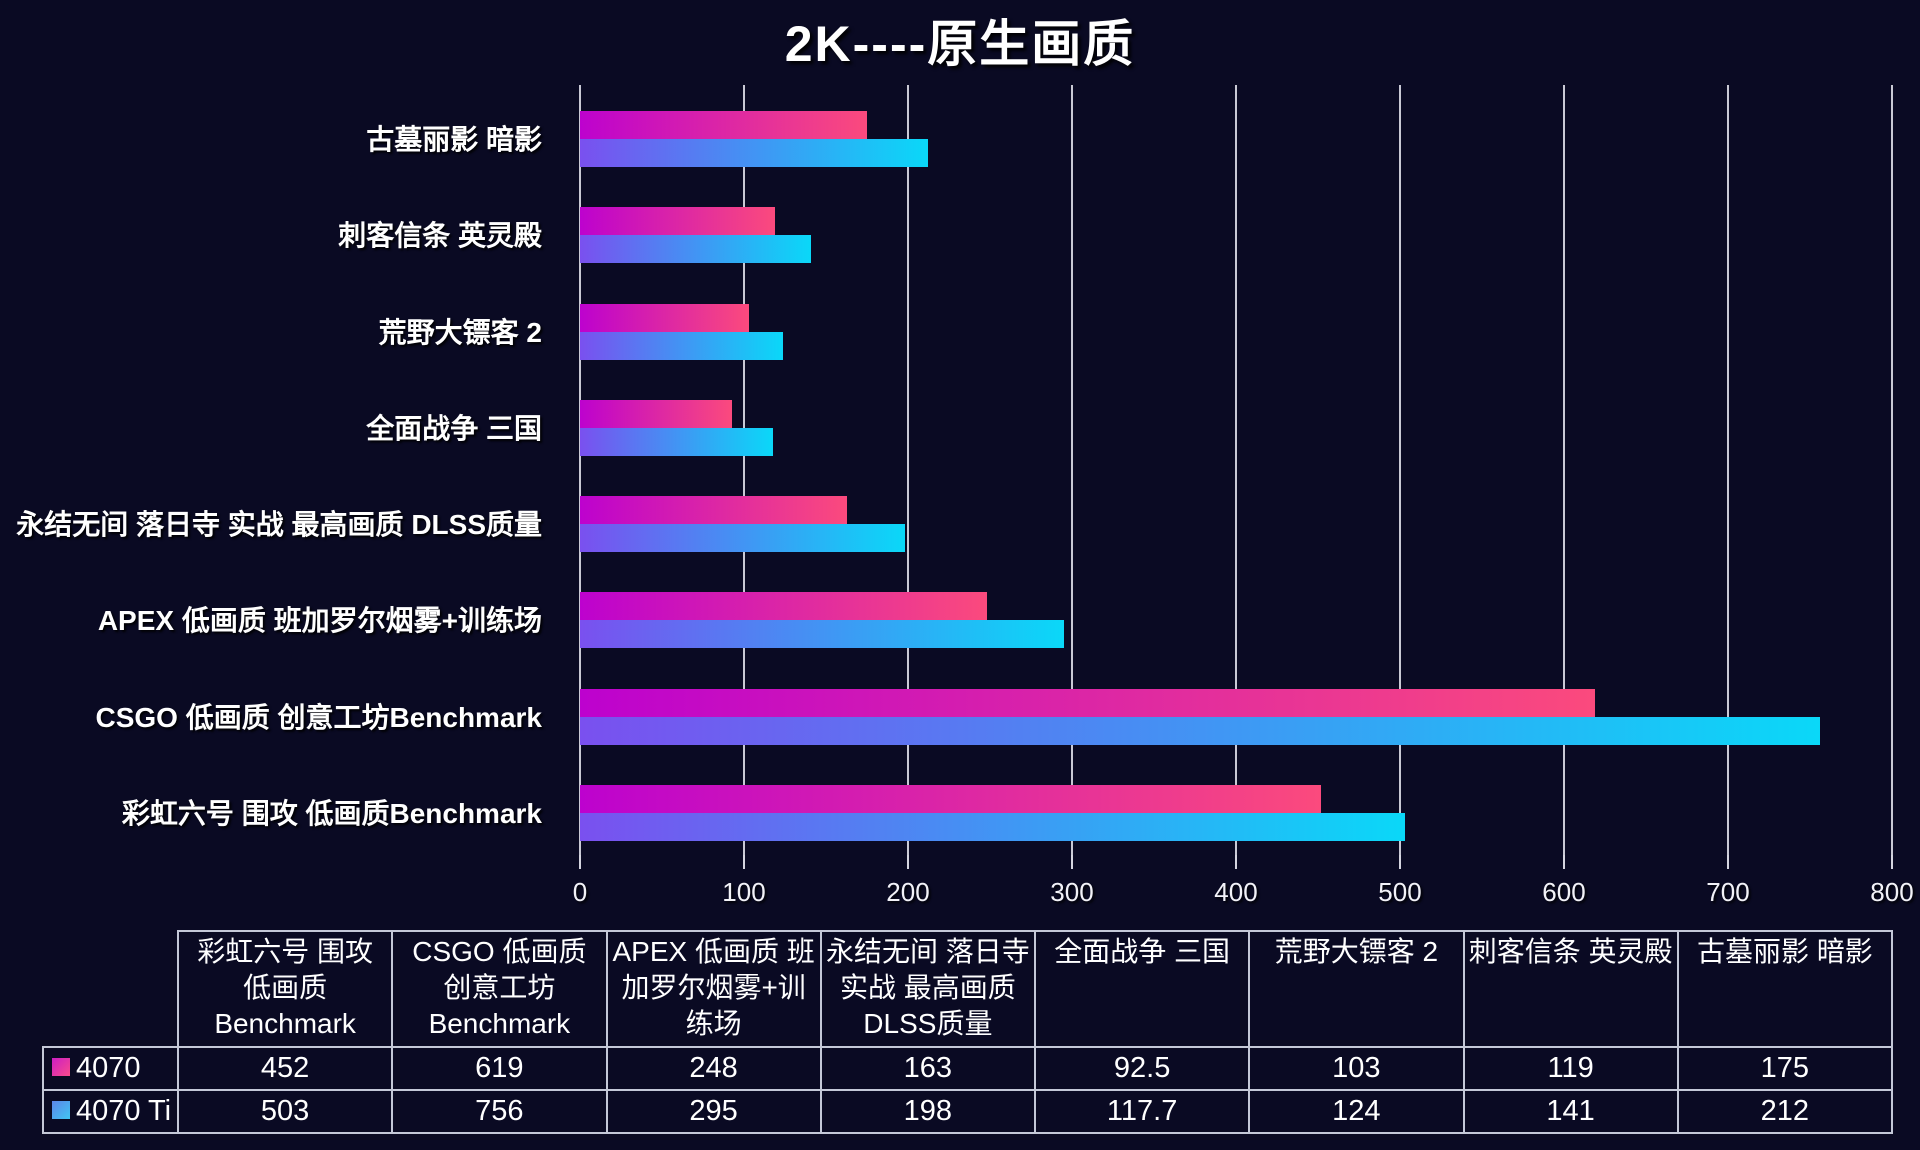 This screenshot has height=1150, width=1920. I want to click on table-value-cell: 163, so click(928, 1068).